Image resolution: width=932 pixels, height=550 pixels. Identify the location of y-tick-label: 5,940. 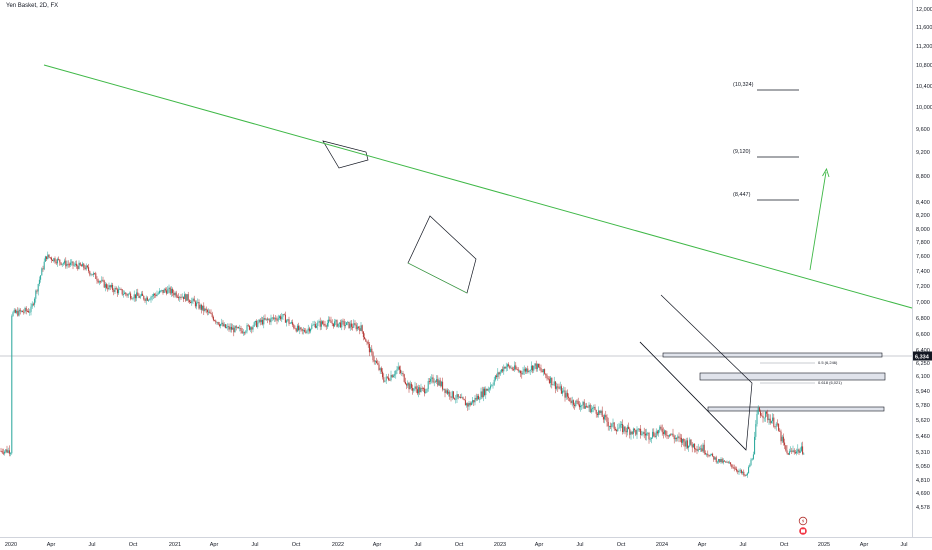
(923, 392).